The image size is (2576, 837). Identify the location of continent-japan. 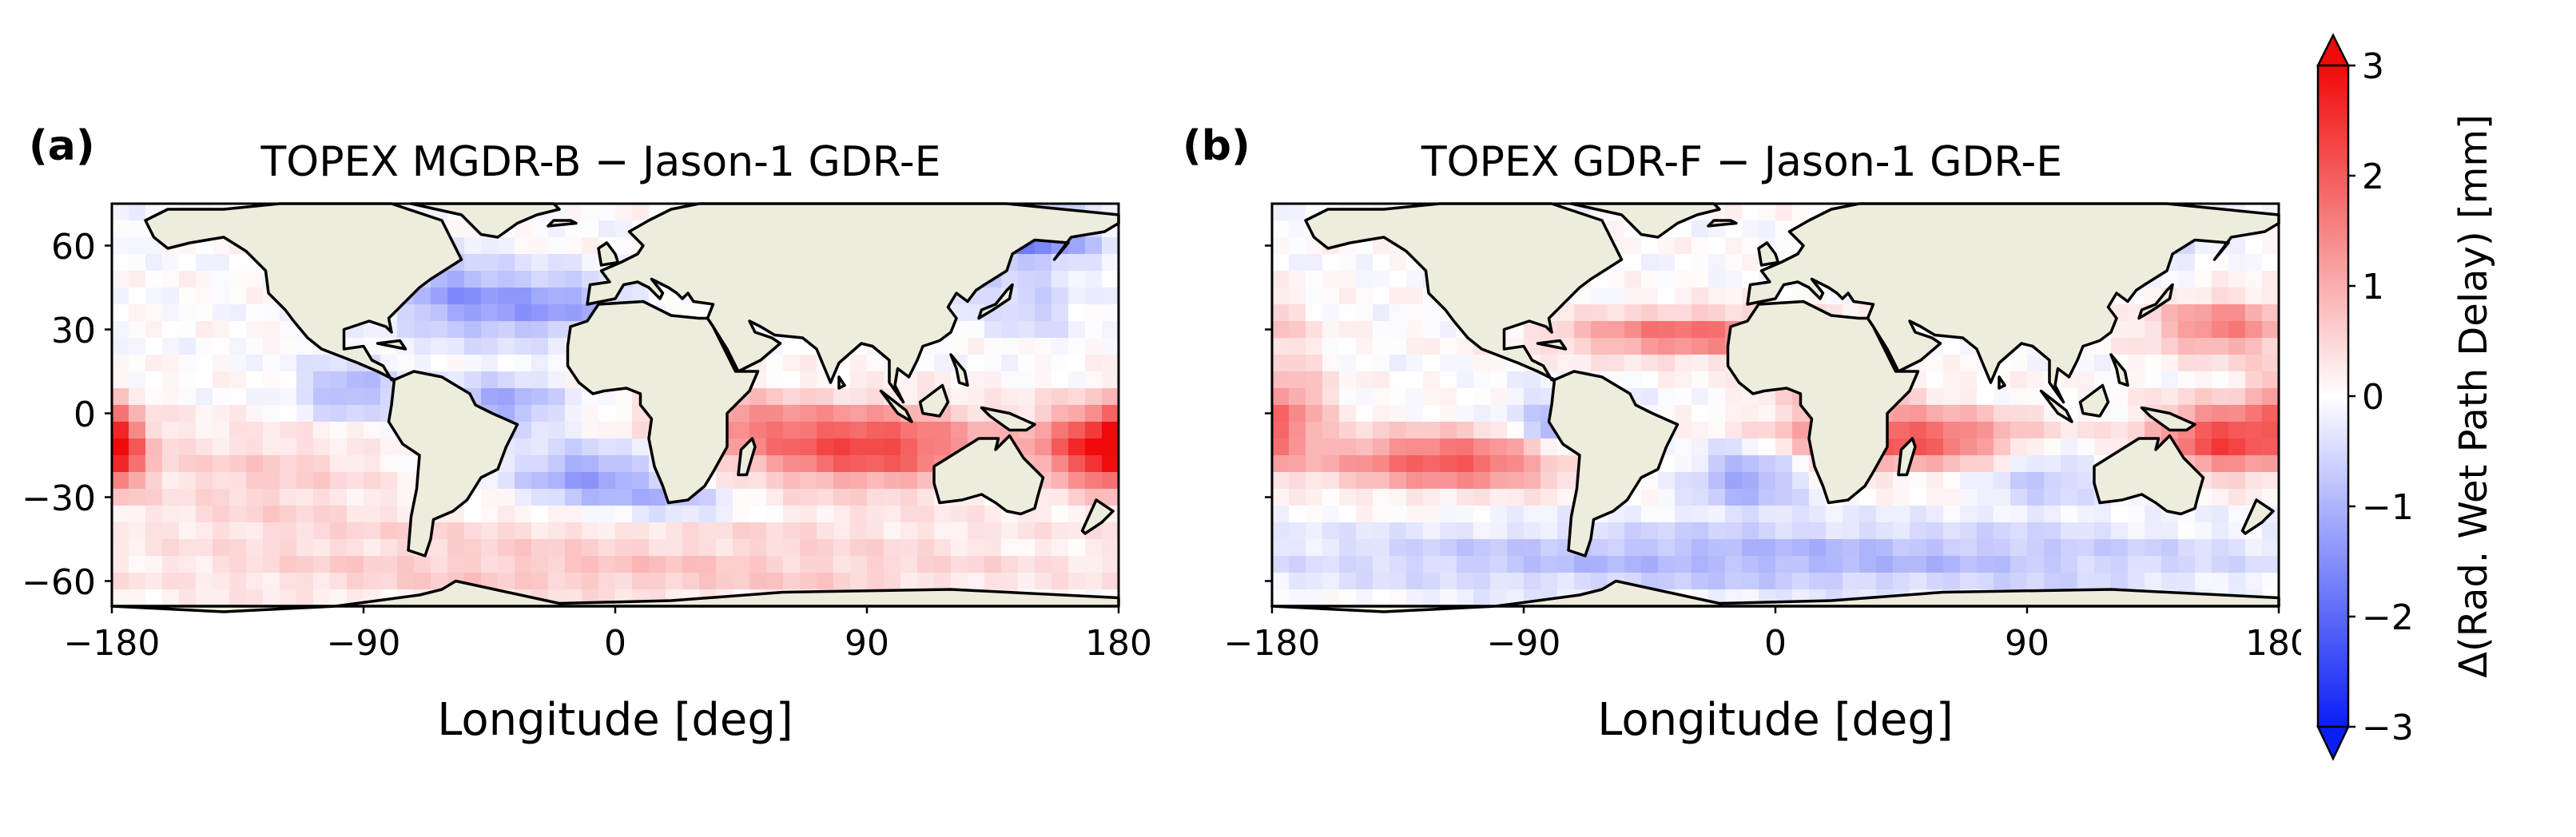
(2155, 301).